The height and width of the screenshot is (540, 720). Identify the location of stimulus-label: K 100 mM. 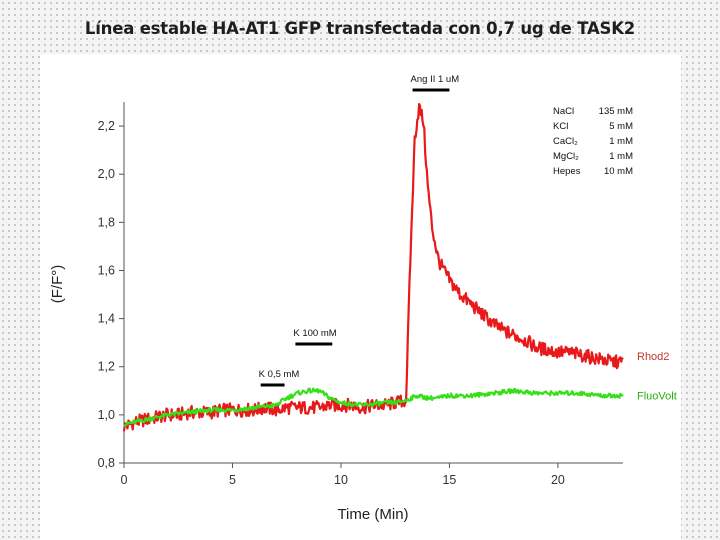
(314, 333).